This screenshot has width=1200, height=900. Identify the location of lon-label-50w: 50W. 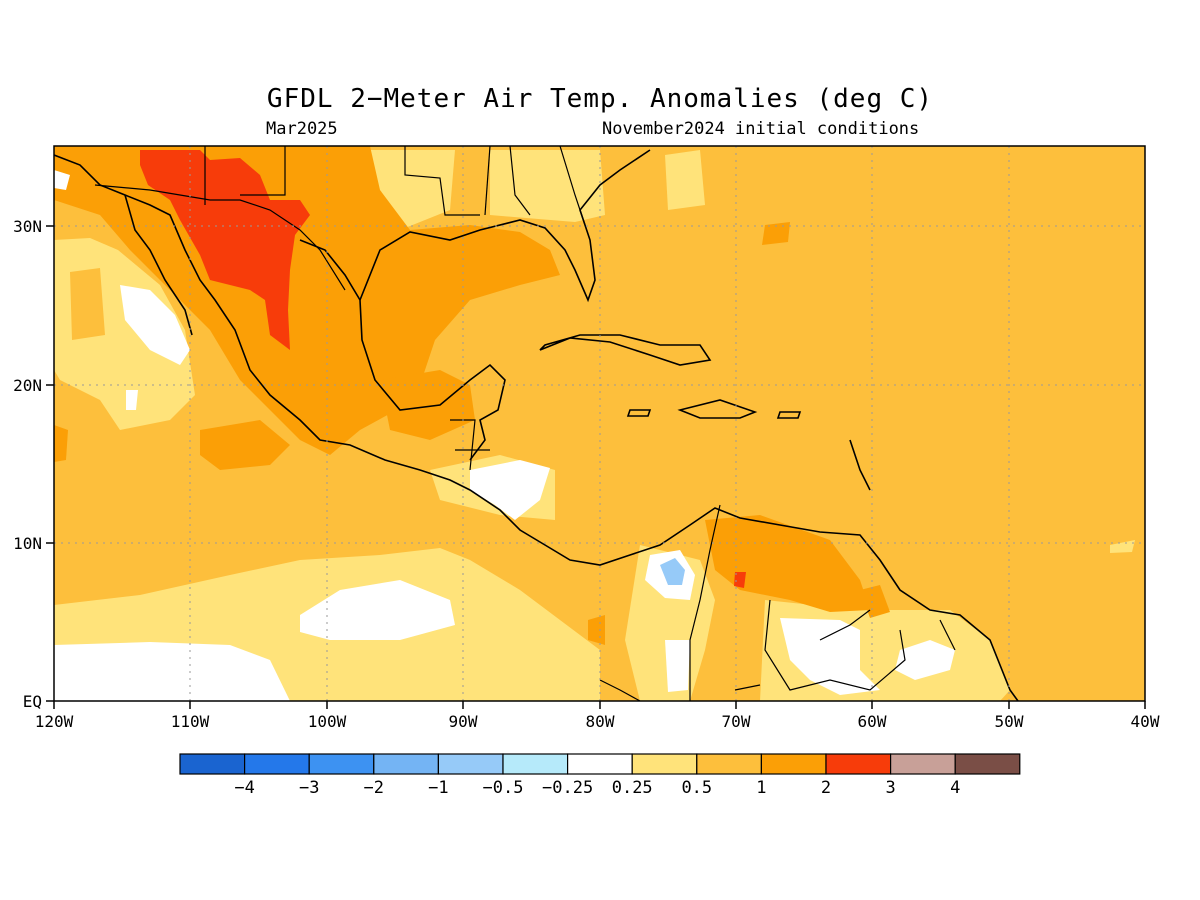
(1009, 721).